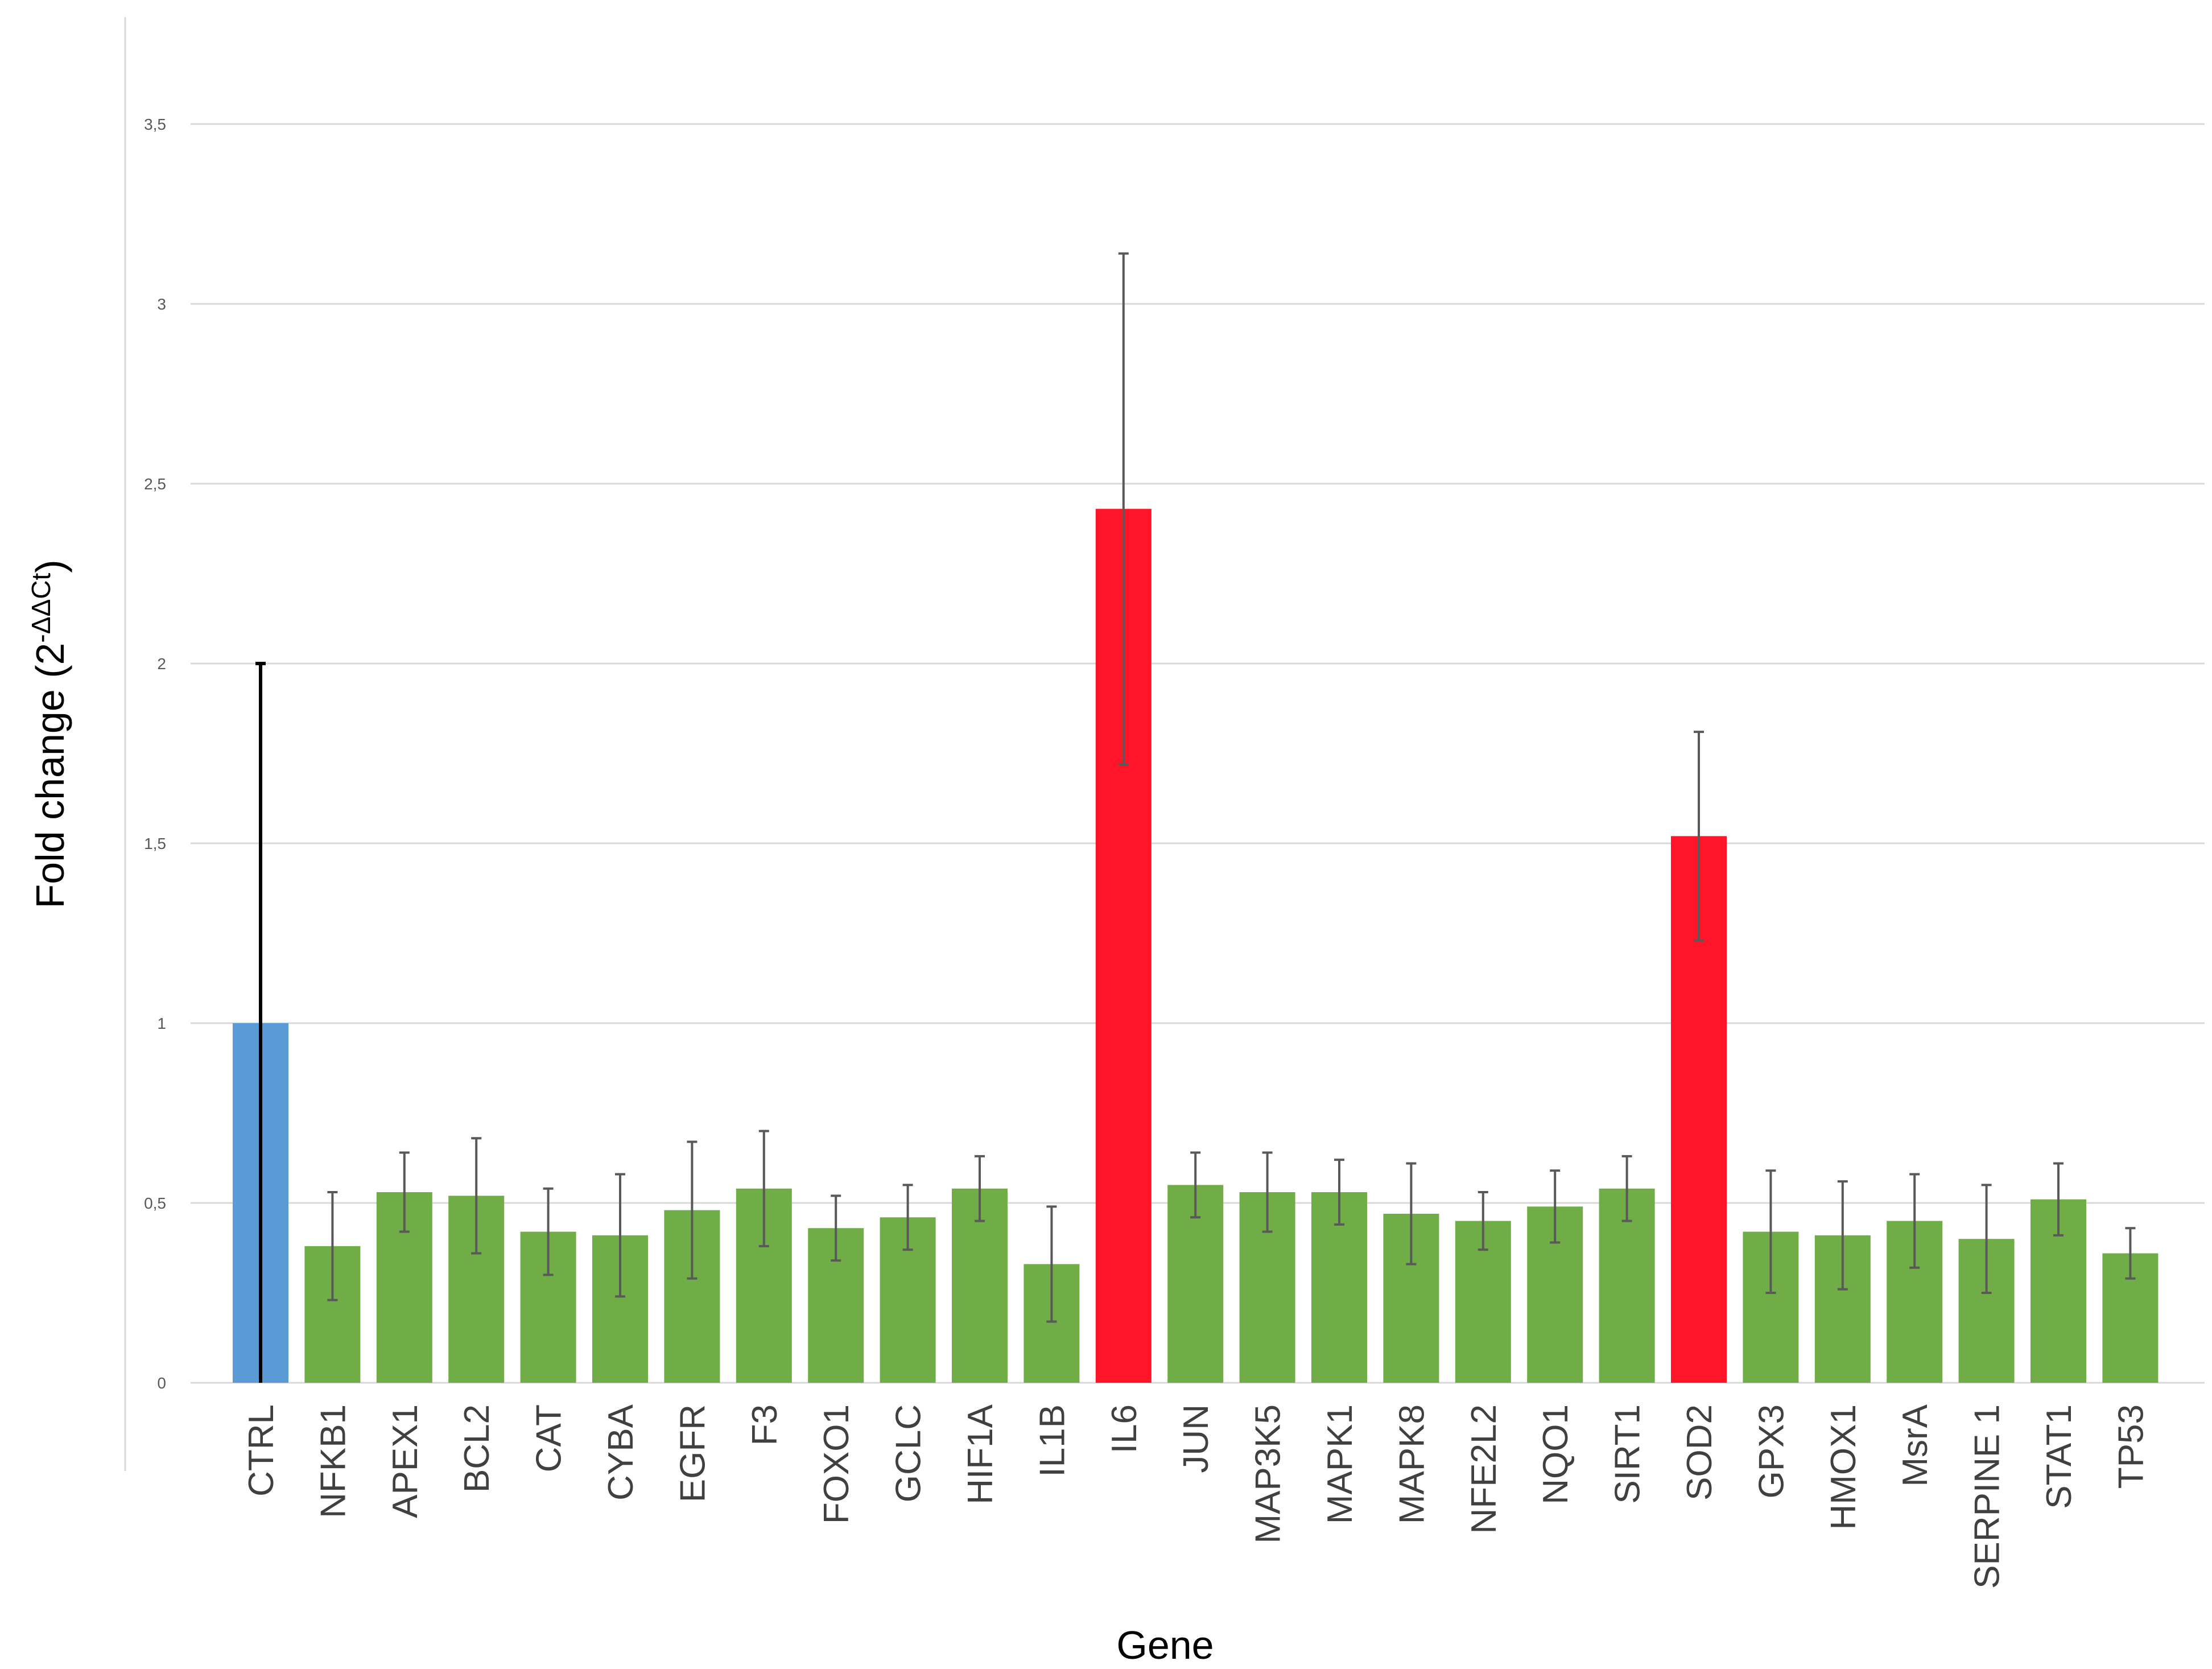  Describe the element at coordinates (1914, 1221) in the screenshot. I see `error-bar-msra` at that location.